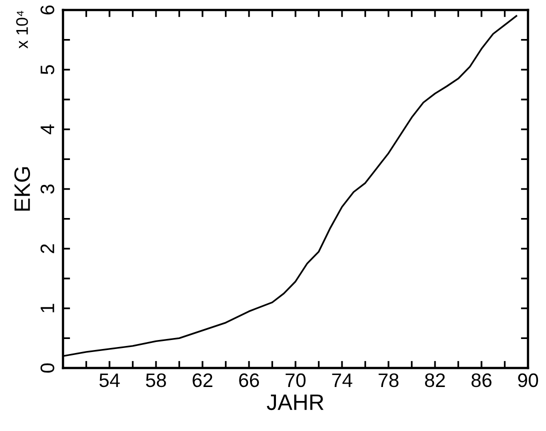 This screenshot has height=431, width=546. What do you see at coordinates (47, 129) in the screenshot?
I see `y-tick-label: 4` at bounding box center [47, 129].